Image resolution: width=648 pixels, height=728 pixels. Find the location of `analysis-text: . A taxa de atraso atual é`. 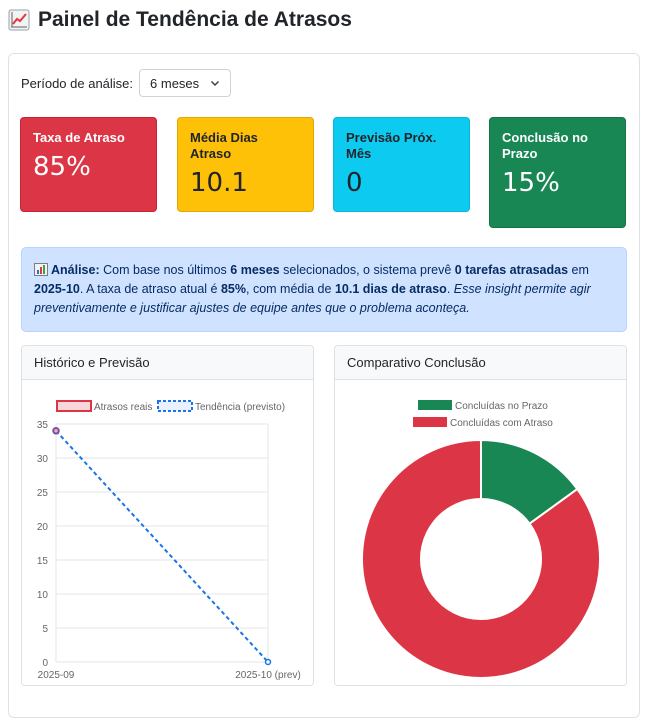

analysis-text: . A taxa de atraso atual é is located at coordinates (148, 289).